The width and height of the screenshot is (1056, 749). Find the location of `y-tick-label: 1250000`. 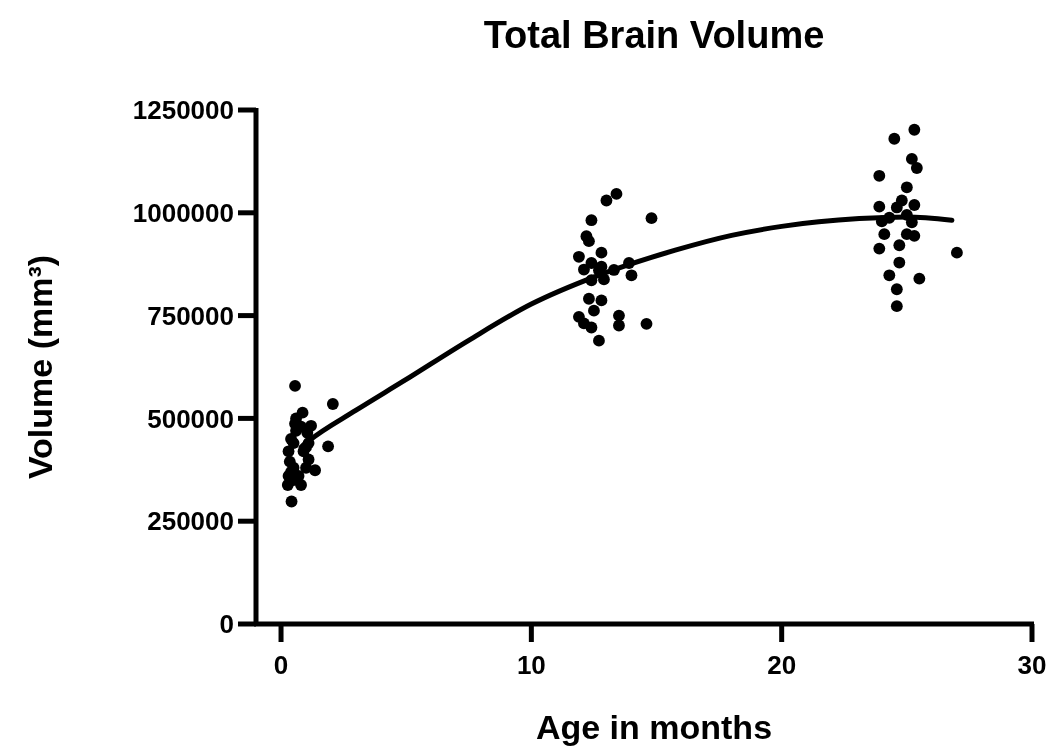

y-tick-label: 1250000 is located at coordinates (183, 110).